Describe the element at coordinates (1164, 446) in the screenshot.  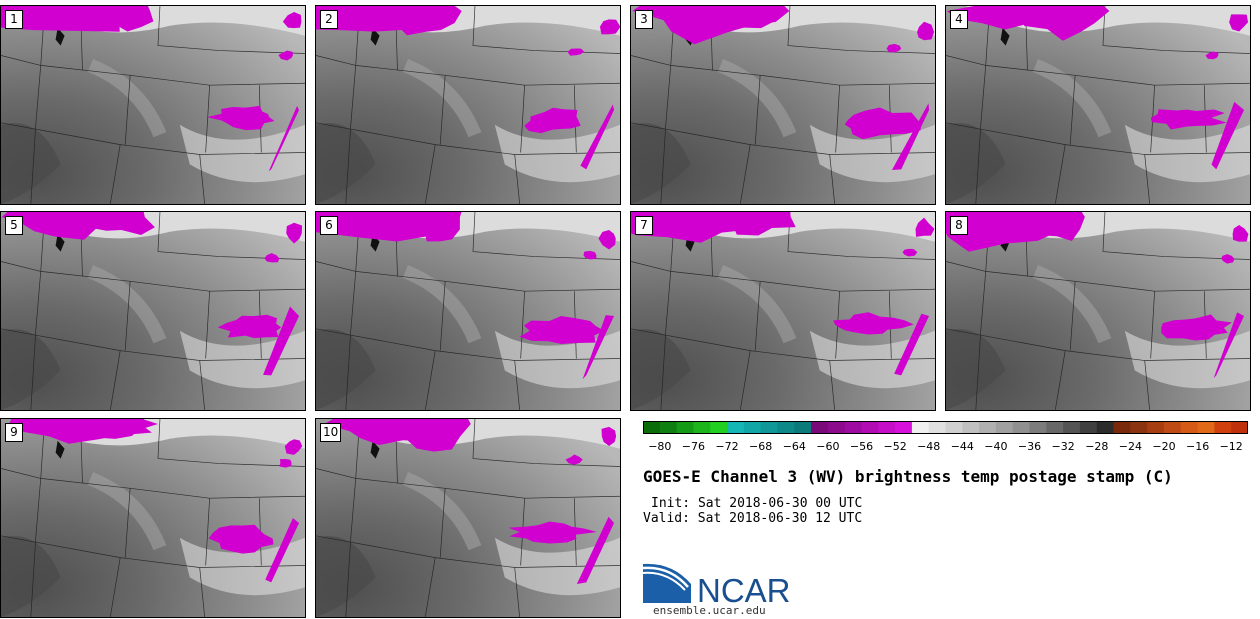
I see `colorbar-tick-label: −20` at that location.